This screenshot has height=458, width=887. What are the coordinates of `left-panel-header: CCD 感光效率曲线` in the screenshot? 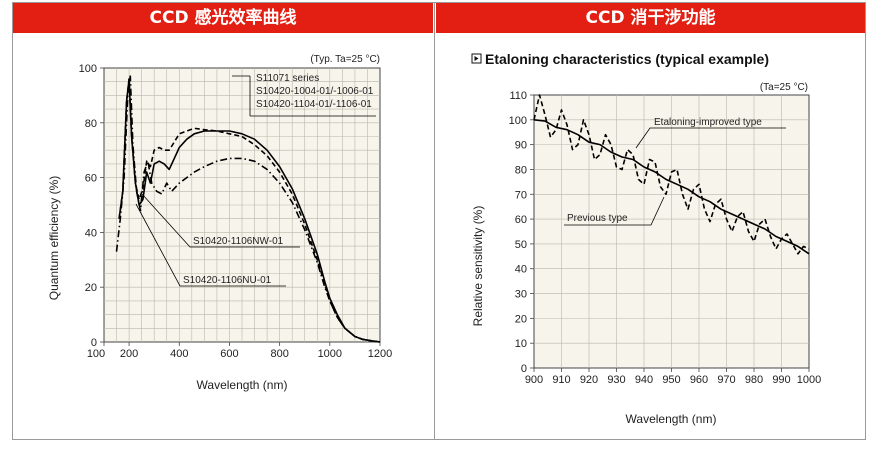 It's located at (223, 18).